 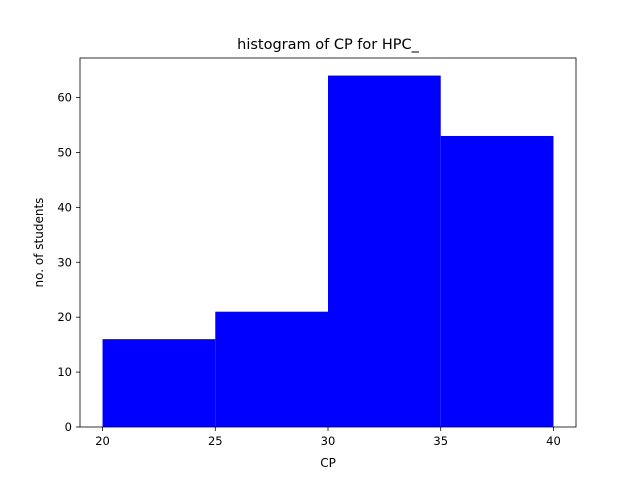 What do you see at coordinates (68, 427) in the screenshot?
I see `y-tick-label-0: 0` at bounding box center [68, 427].